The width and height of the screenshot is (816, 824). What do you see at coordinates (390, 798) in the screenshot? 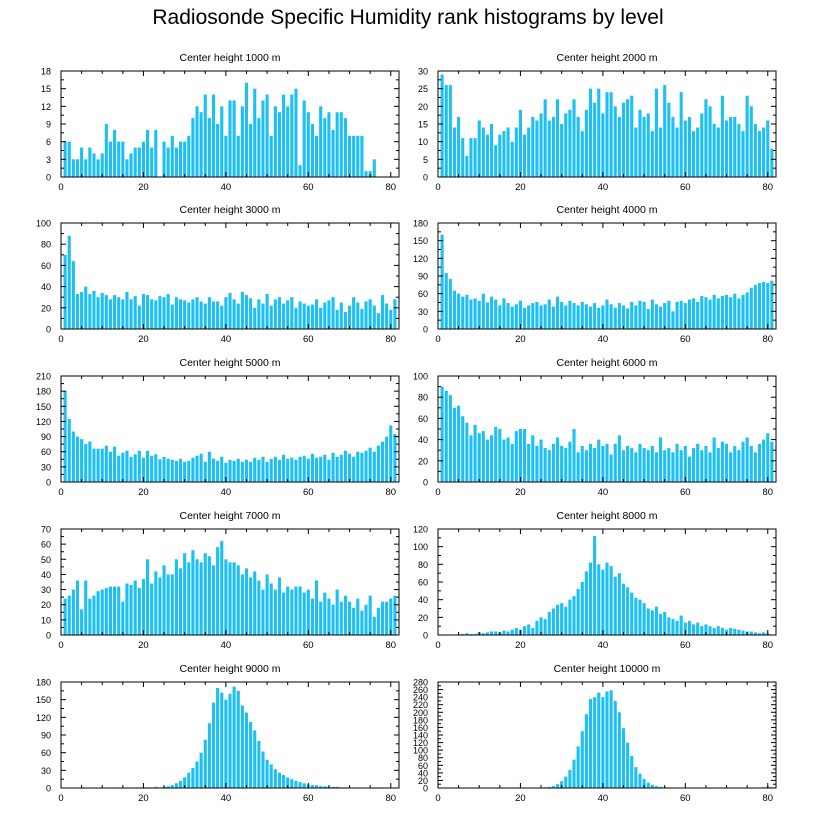
I see `x-tick-label: 80` at bounding box center [390, 798].